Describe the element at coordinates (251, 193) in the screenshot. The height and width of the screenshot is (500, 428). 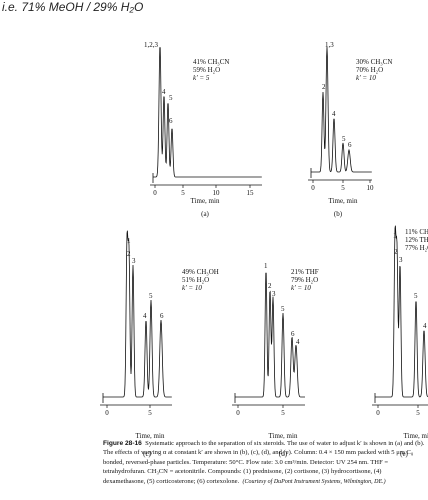
I see `tick-label: 15` at that location.